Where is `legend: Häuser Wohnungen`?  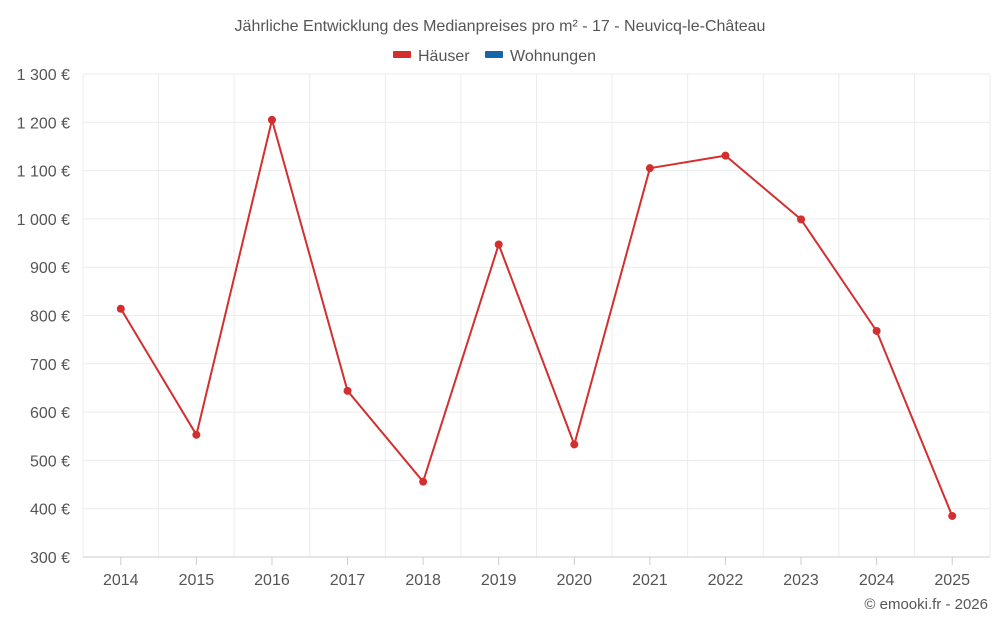 legend: Häuser Wohnungen is located at coordinates (494, 56).